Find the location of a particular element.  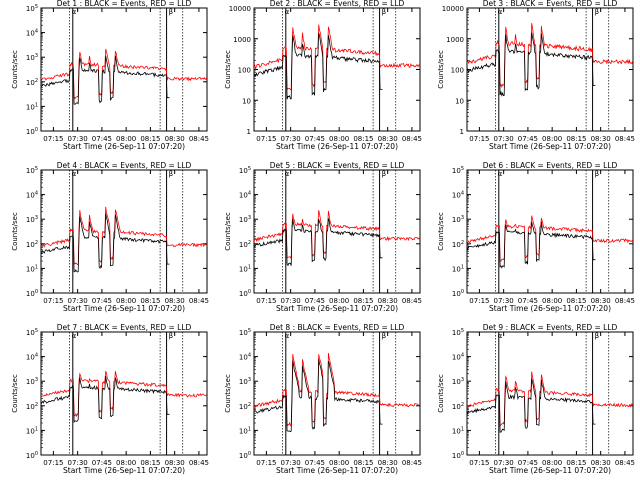

y-tick-label: 1 is located at coordinates (462, 132).